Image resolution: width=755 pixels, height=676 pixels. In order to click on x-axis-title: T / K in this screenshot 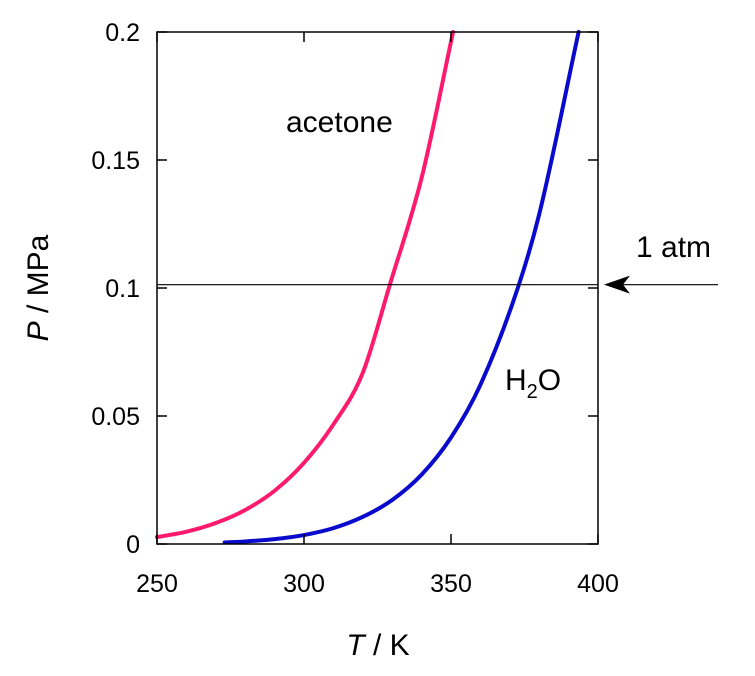, I will do `click(377, 645)`.